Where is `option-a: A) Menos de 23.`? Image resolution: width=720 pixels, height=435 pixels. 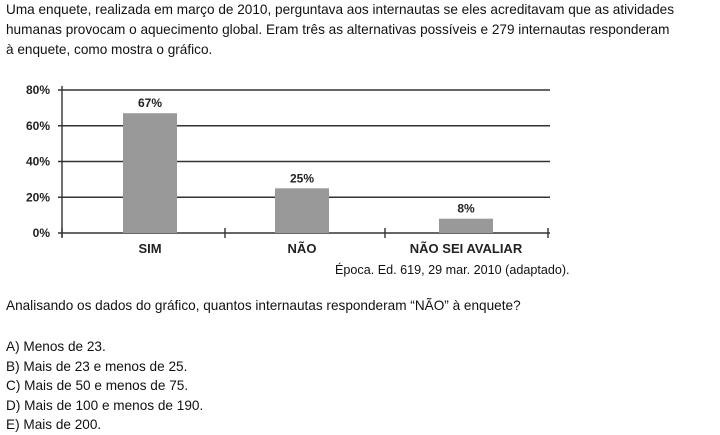
option-a: A) Menos de 23. is located at coordinates (56, 346).